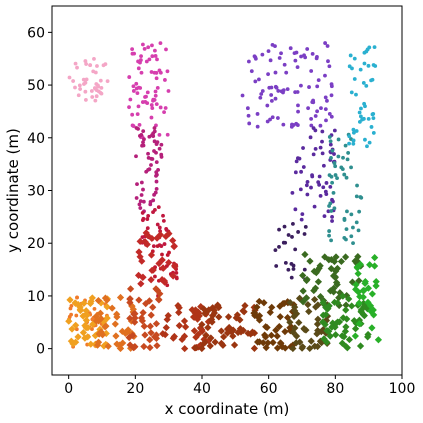  What do you see at coordinates (36, 33) in the screenshot?
I see `y-tick-label: 60` at bounding box center [36, 33].